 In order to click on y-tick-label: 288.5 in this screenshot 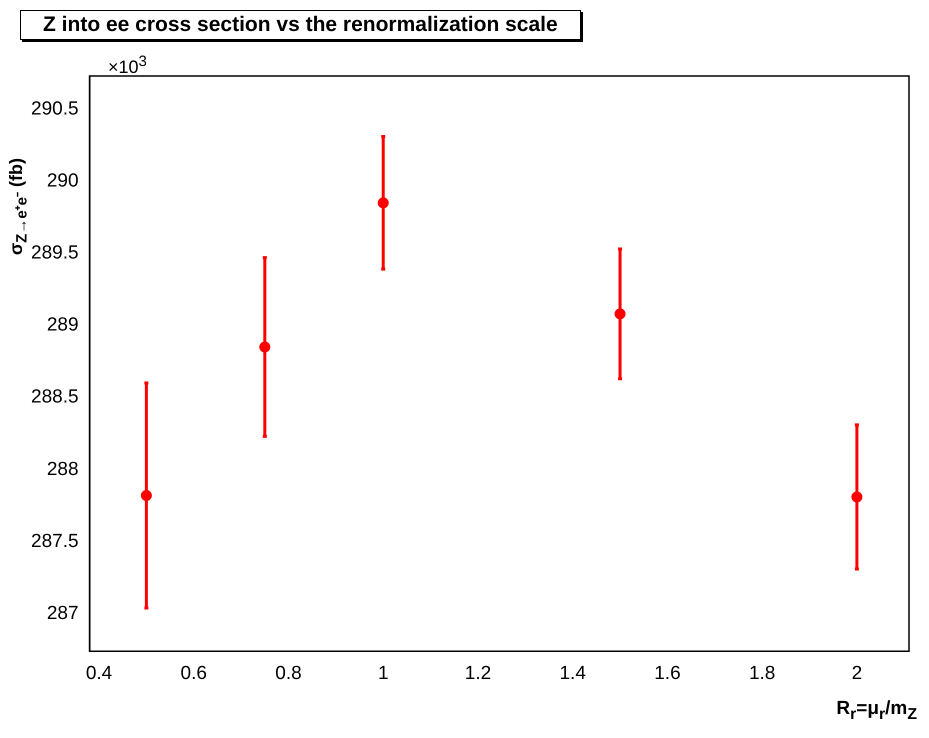, I will do `click(55, 397)`.